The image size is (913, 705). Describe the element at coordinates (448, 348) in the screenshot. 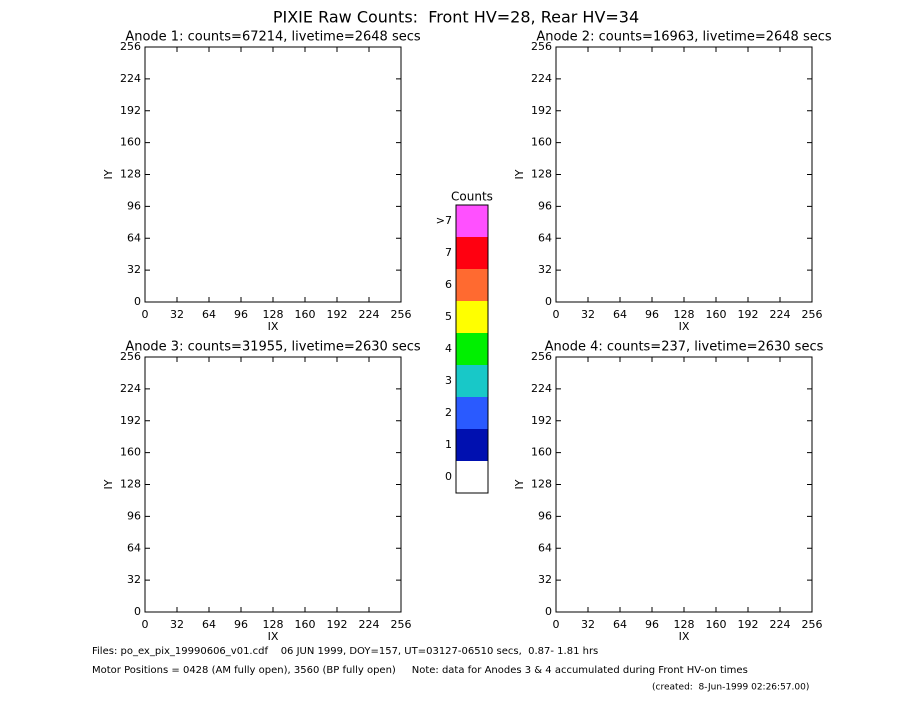

I see `colorbar-label: 4` at that location.